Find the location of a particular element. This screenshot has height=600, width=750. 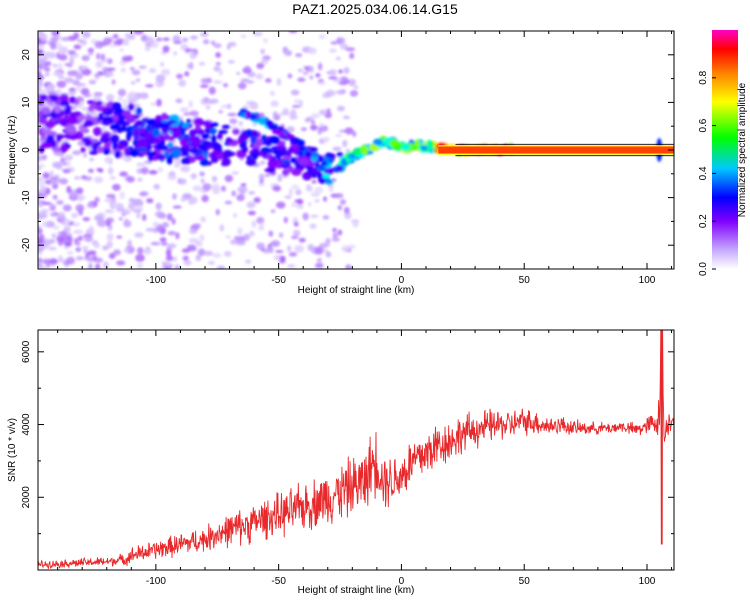

colorbar-tick-label: 0.6 is located at coordinates (703, 125).